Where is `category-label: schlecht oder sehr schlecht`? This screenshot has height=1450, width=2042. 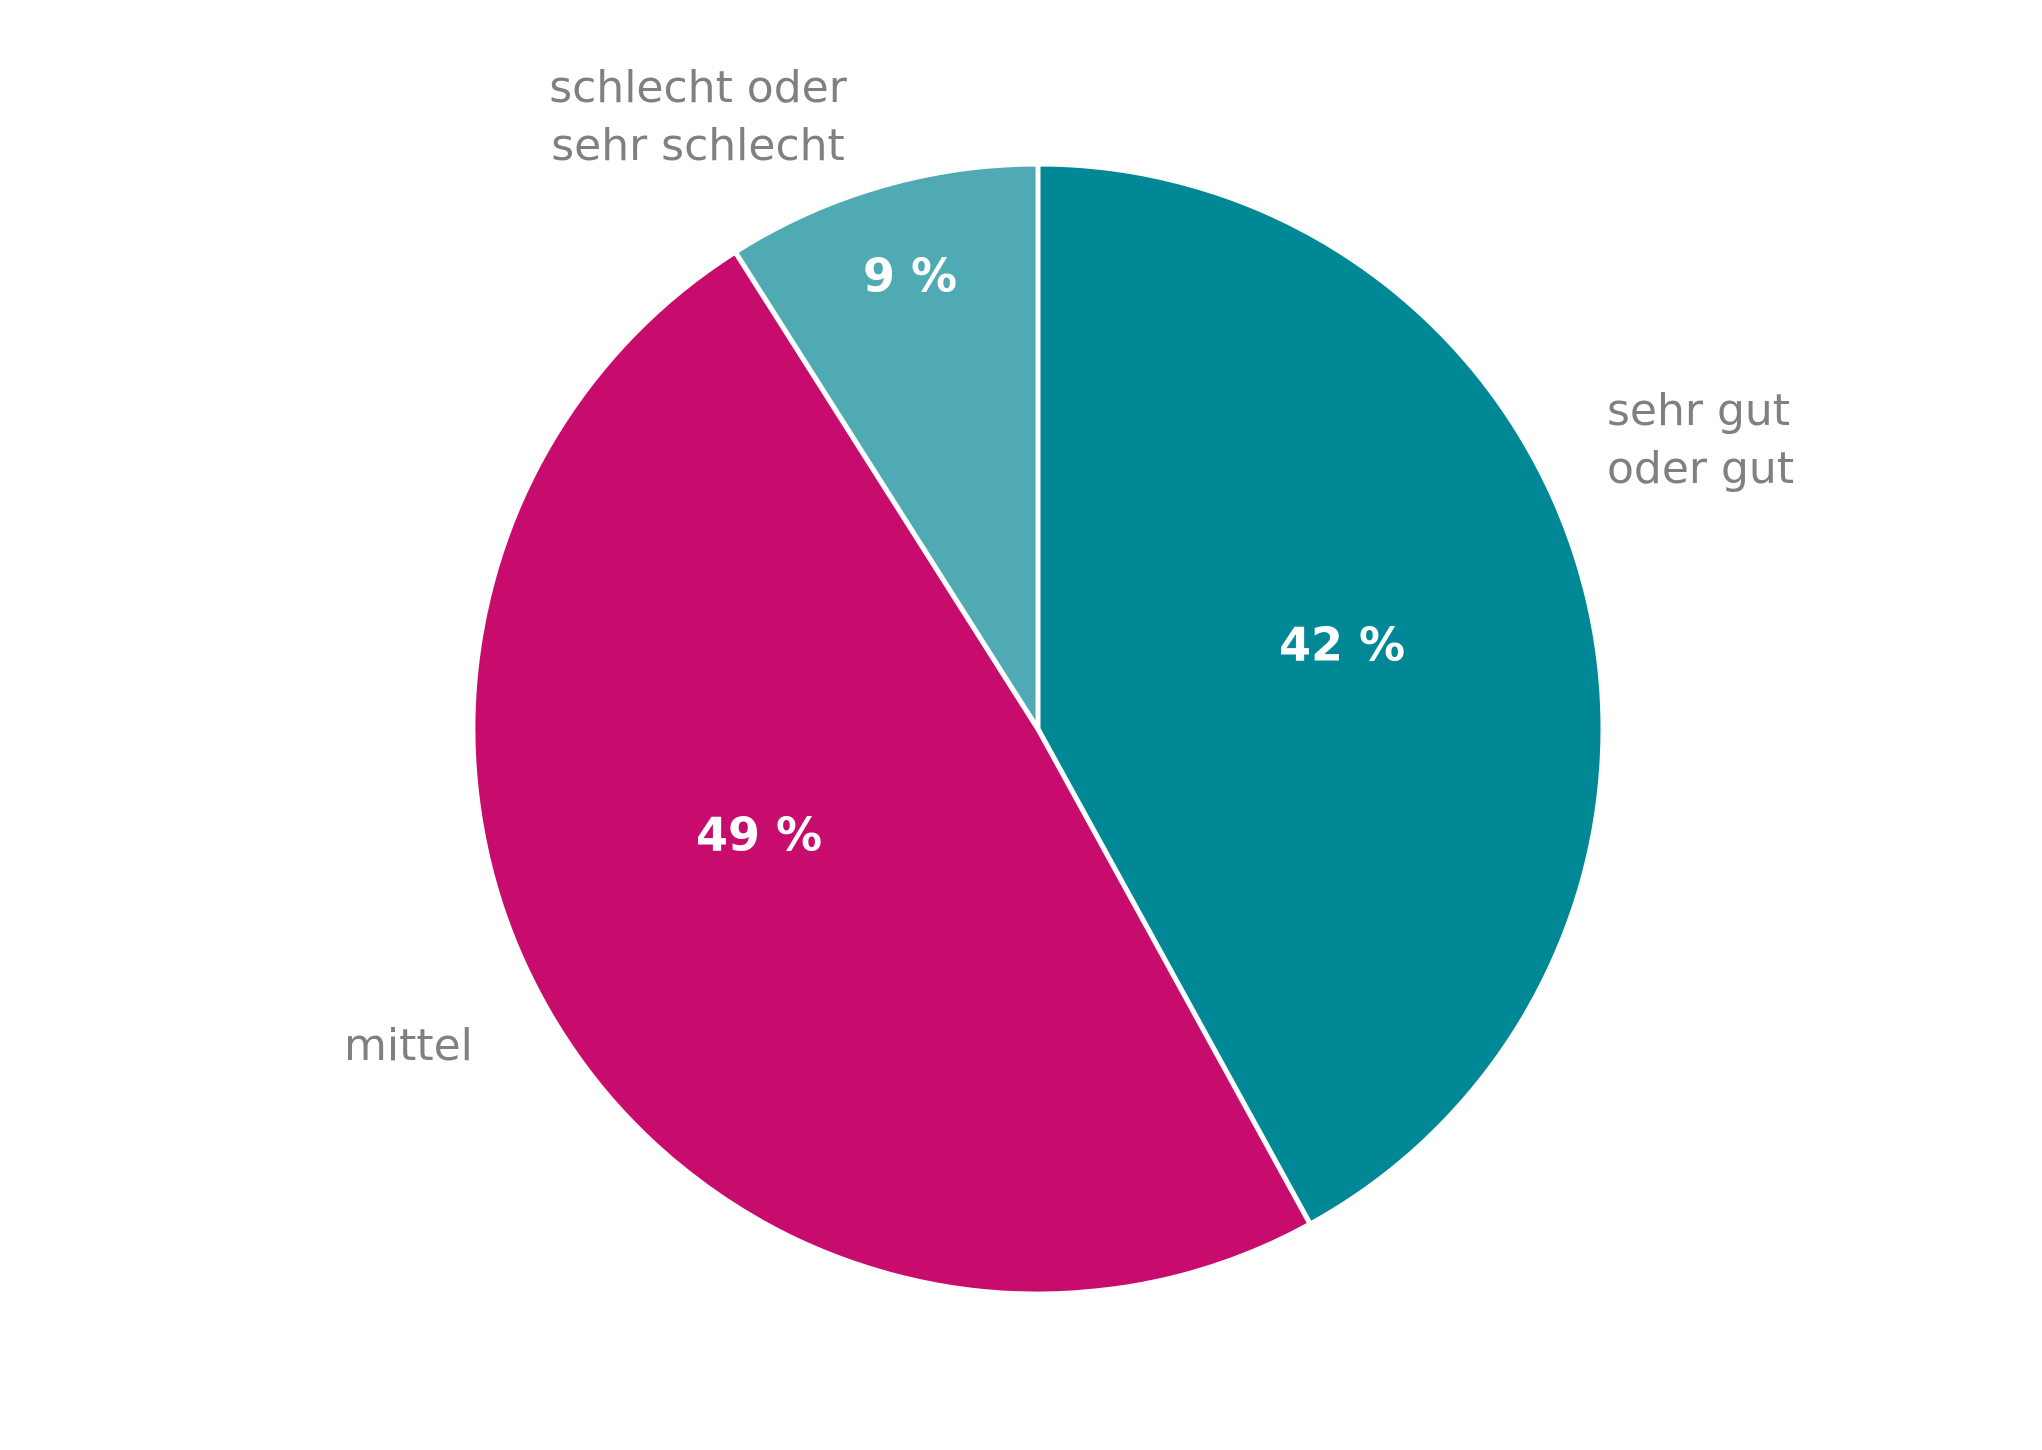
category-label: schlecht oder sehr schlecht is located at coordinates (698, 116).